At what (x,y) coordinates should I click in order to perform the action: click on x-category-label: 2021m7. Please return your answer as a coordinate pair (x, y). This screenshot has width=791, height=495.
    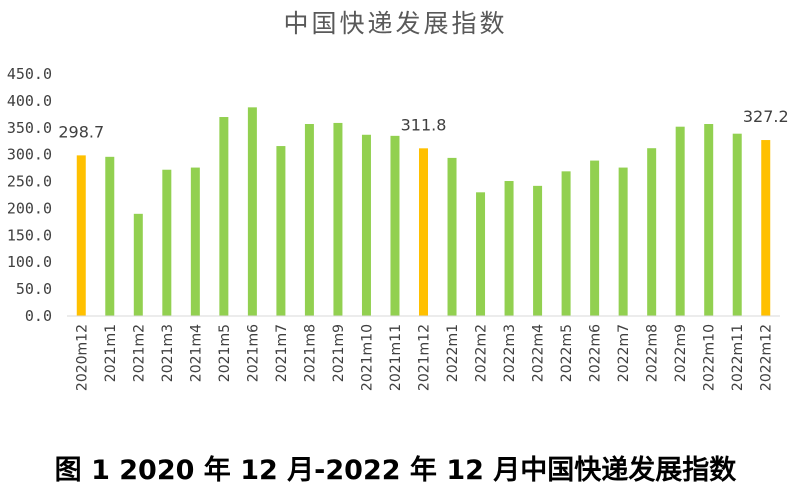
    Looking at the image, I should click on (282, 353).